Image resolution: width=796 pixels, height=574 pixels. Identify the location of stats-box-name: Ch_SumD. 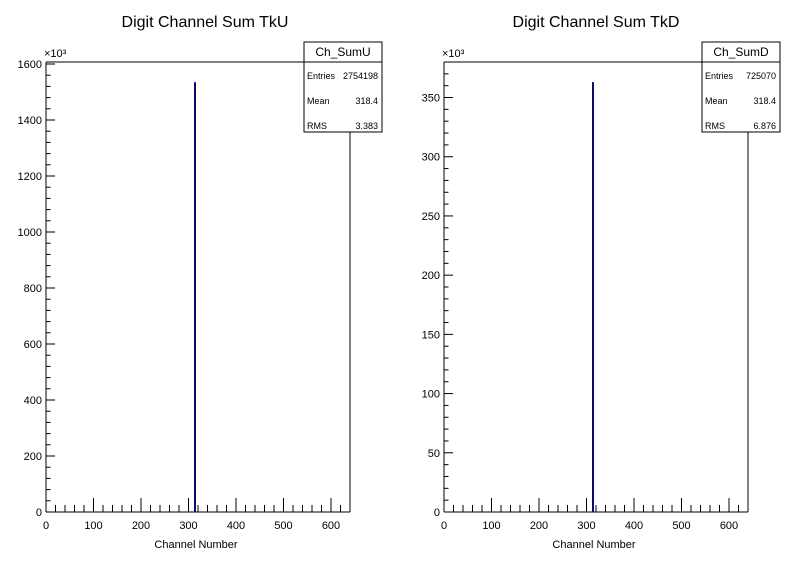
(741, 52).